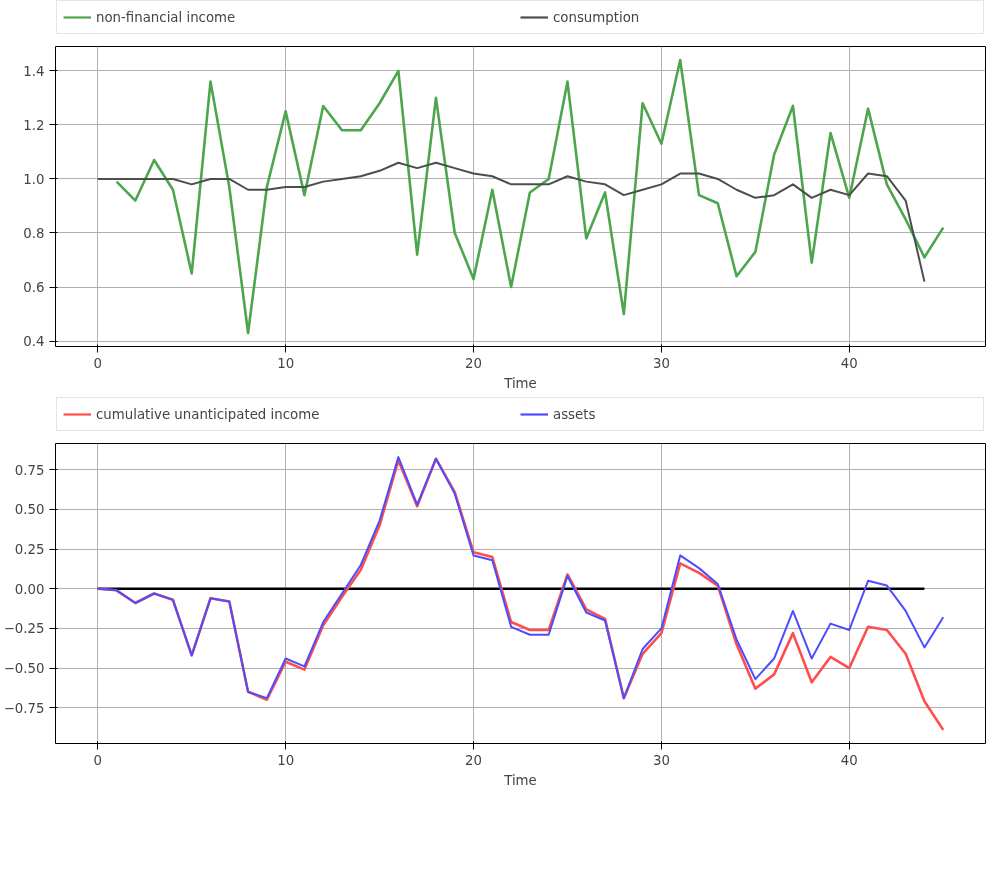  Describe the element at coordinates (34, 233) in the screenshot. I see `y-tick-label: 0.8` at that location.